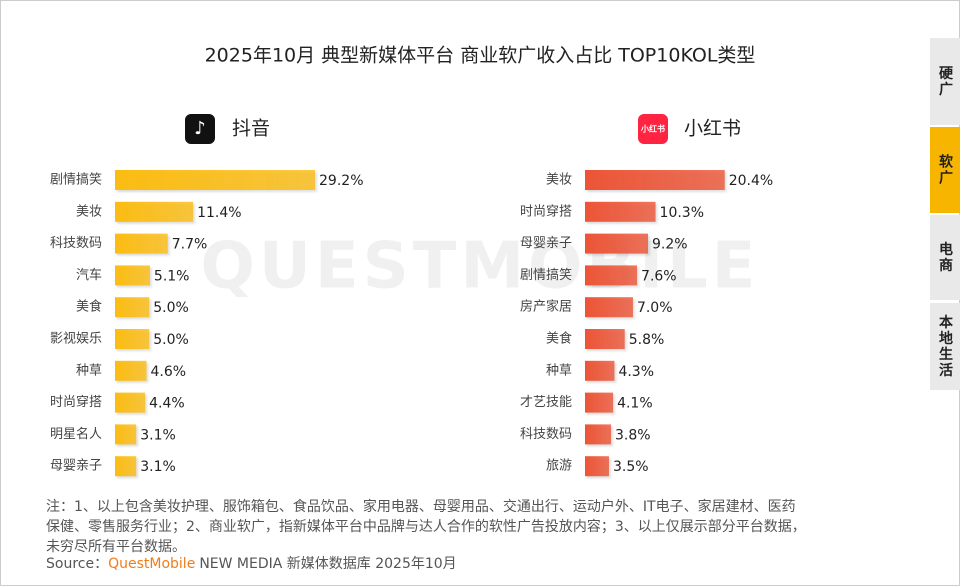 The height and width of the screenshot is (586, 960). Describe the element at coordinates (633, 435) in the screenshot. I see `value-label: 3.8%` at that location.